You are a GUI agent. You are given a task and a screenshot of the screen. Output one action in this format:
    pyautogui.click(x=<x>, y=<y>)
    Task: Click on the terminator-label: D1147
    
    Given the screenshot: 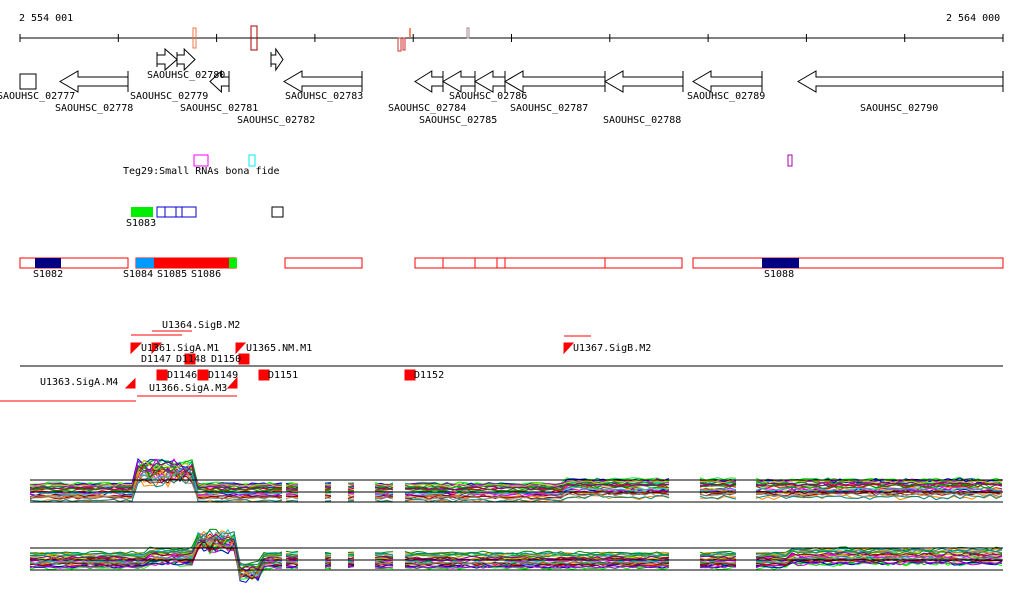 What is the action you would take?
    pyautogui.click(x=156, y=359)
    